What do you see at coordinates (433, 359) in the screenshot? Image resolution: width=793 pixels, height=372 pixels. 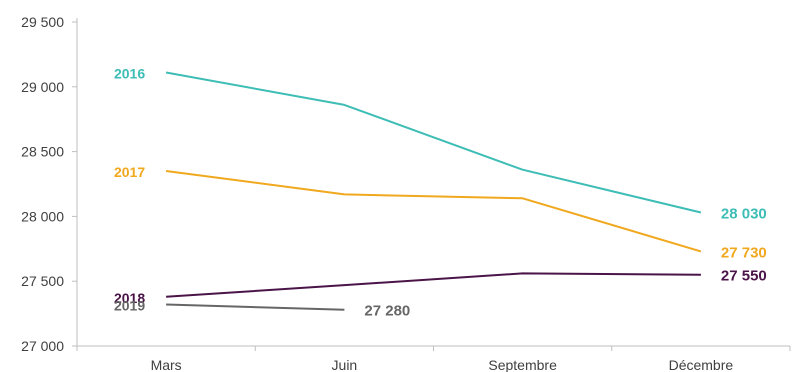 I see `x-axis-ticks: Mars Juin Septembre Décembre` at bounding box center [433, 359].